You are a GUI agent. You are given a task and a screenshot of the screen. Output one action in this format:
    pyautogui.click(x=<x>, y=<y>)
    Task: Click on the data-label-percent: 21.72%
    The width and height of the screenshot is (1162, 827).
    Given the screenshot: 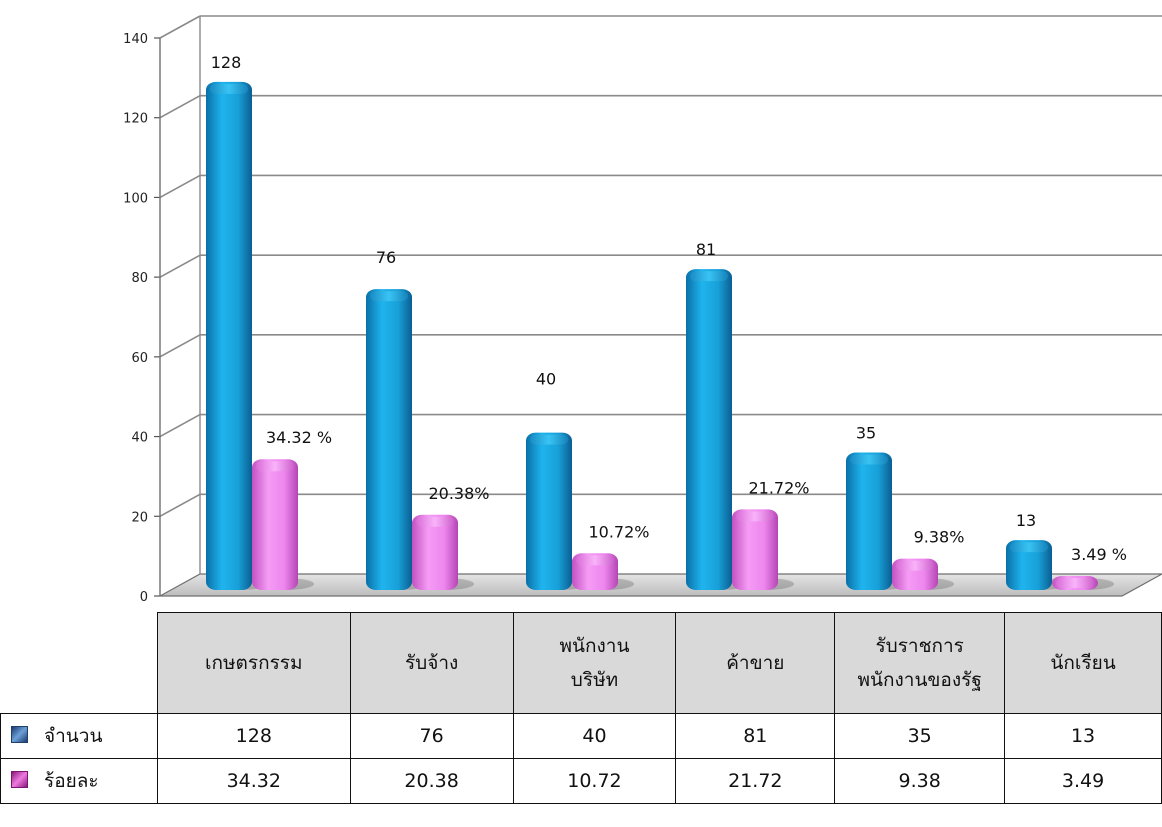 What is the action you would take?
    pyautogui.click(x=778, y=487)
    